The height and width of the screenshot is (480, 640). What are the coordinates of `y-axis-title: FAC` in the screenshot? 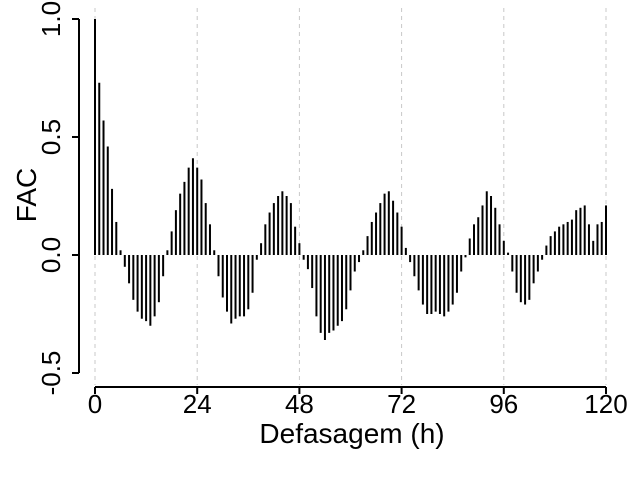 It's located at (26, 195).